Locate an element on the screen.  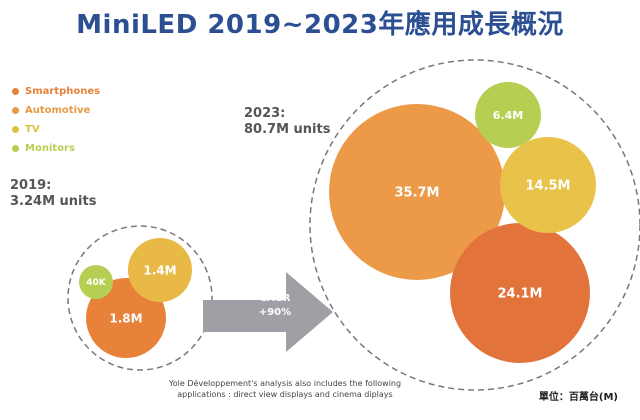
legend: Smartphones Automotive TV Monitors is located at coordinates (56, 120).